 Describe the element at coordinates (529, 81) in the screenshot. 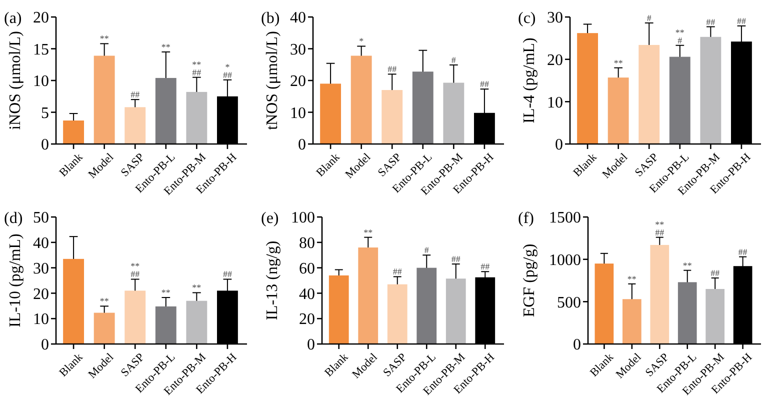

I see `y-axis-title: IL-4 (pg/mL)` at that location.